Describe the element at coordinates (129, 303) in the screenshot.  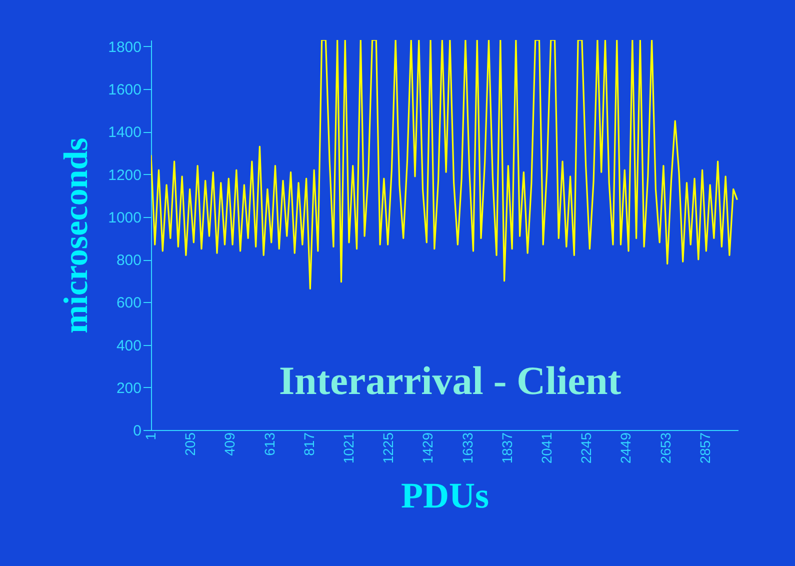
I see `y-tick-label: 600` at that location.